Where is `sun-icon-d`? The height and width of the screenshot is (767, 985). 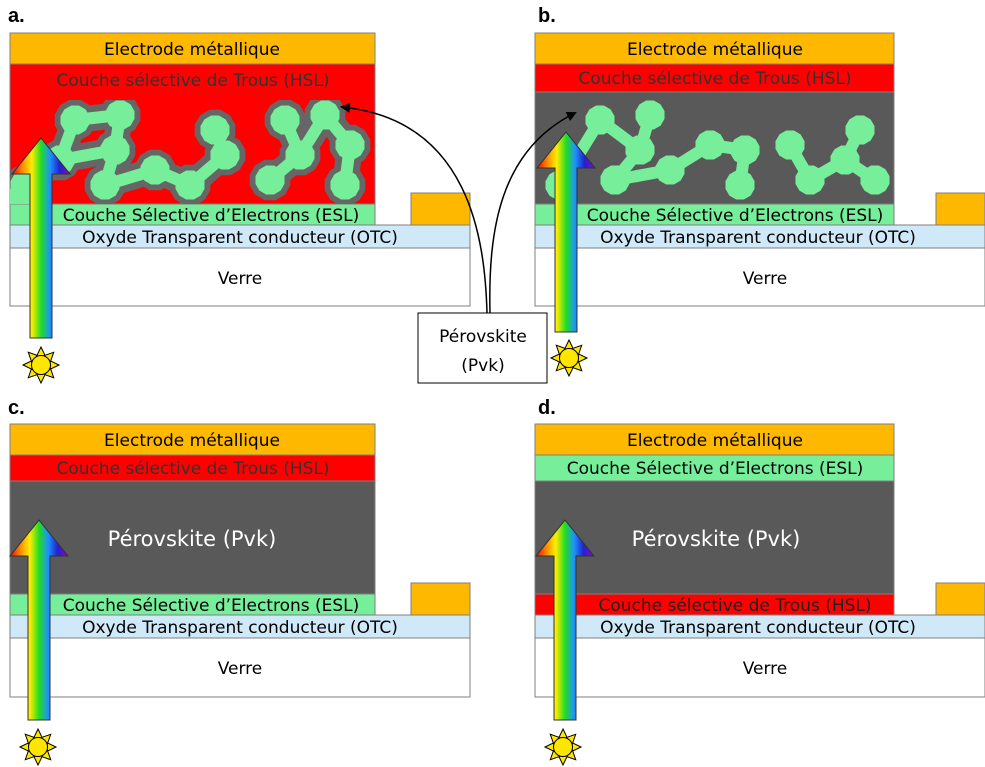 sun-icon-d is located at coordinates (563, 747).